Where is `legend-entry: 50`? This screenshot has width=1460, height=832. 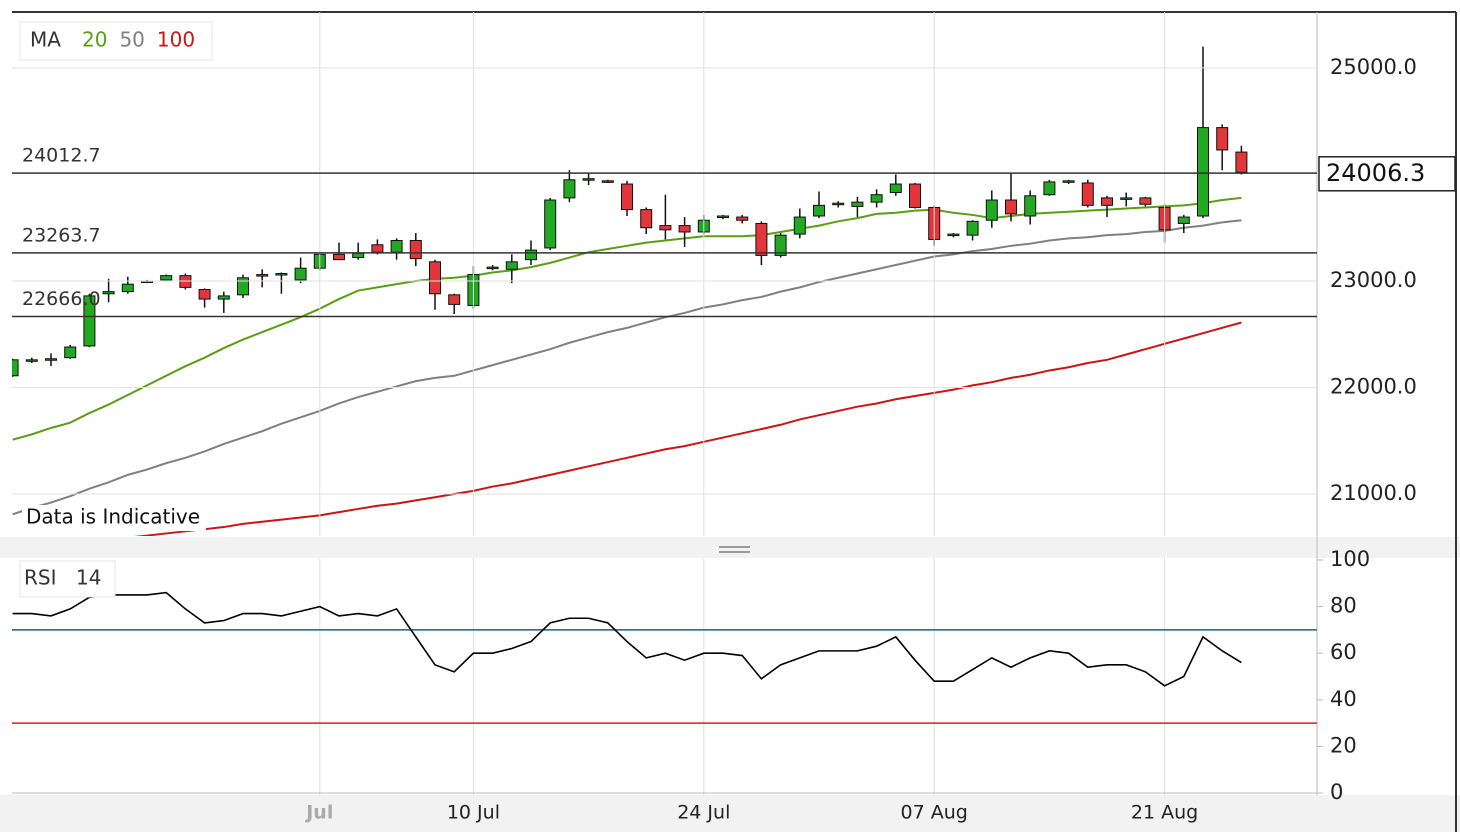 legend-entry: 50 is located at coordinates (131, 40).